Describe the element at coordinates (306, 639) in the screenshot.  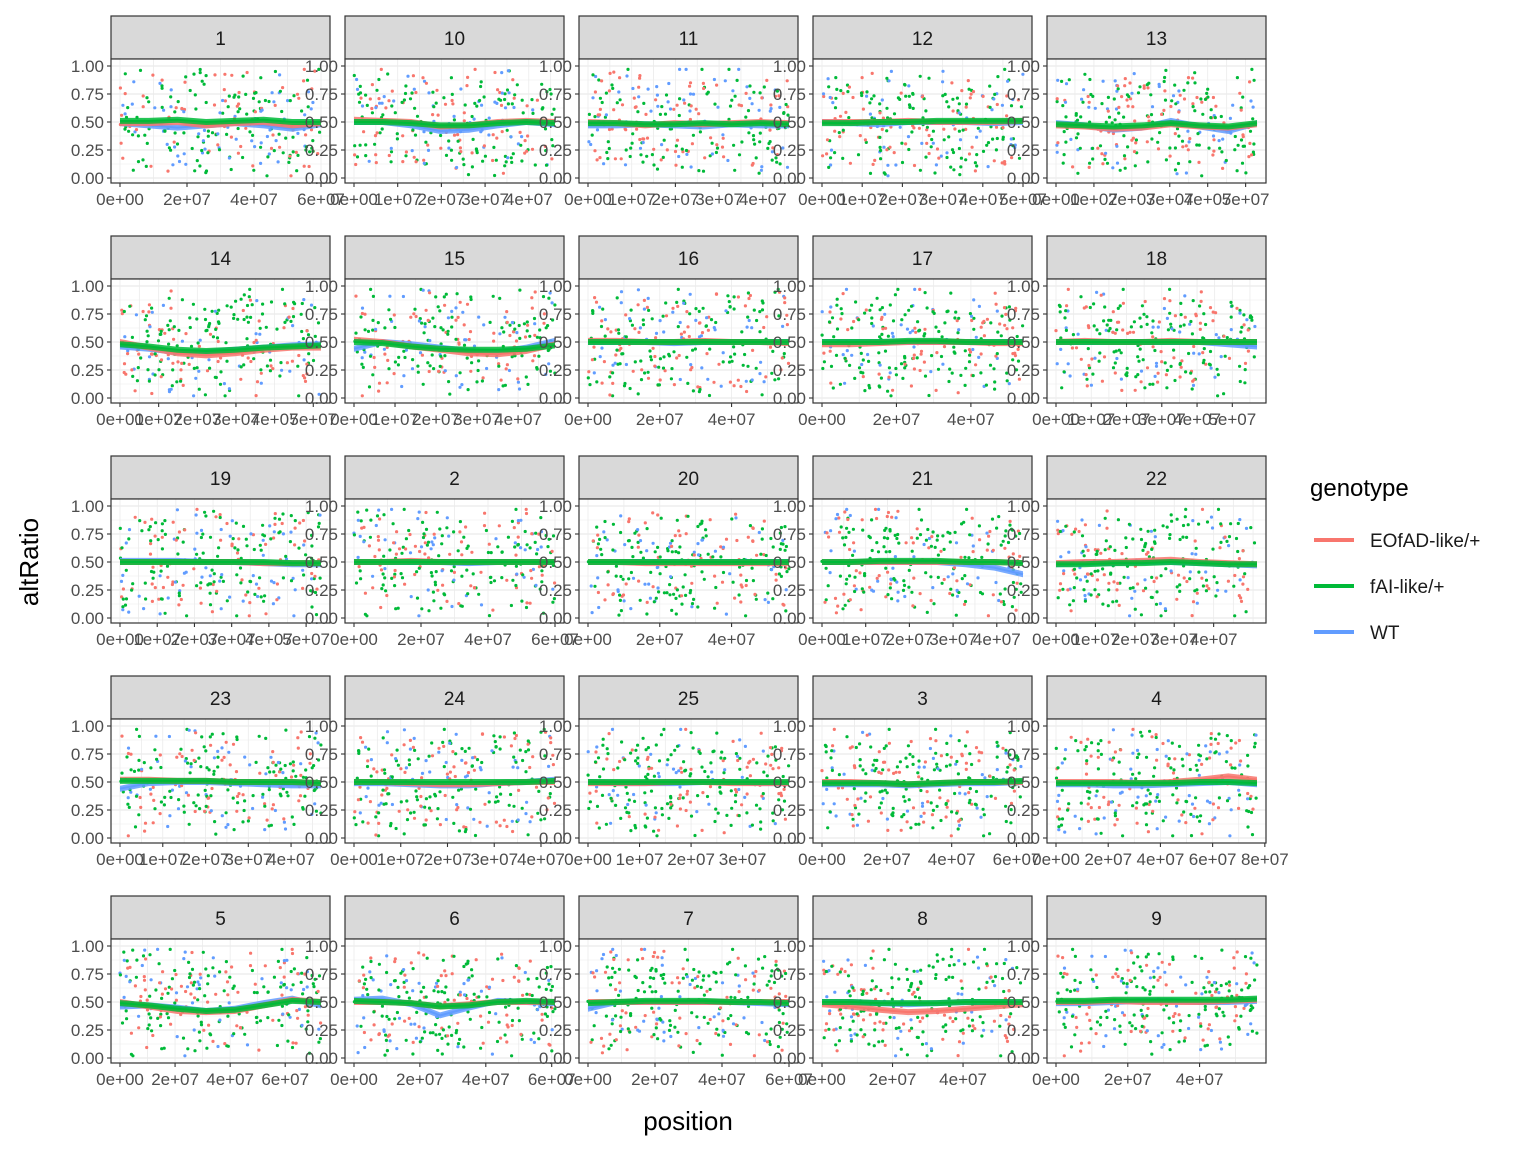
I see `x-tick-label: 5e+07` at that location.